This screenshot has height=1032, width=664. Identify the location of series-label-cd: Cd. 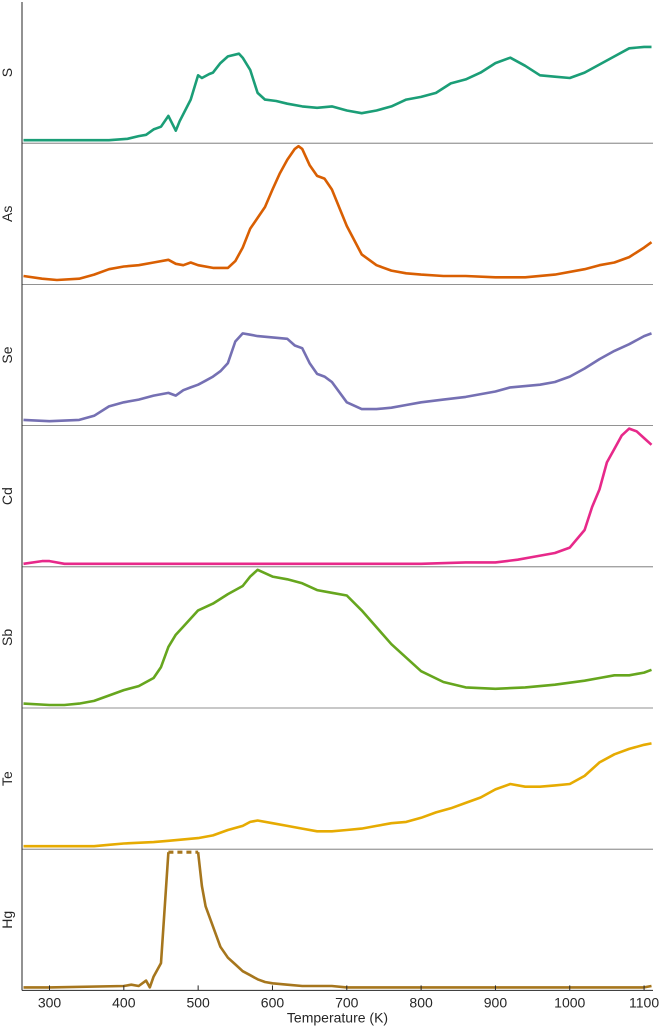
(7, 496).